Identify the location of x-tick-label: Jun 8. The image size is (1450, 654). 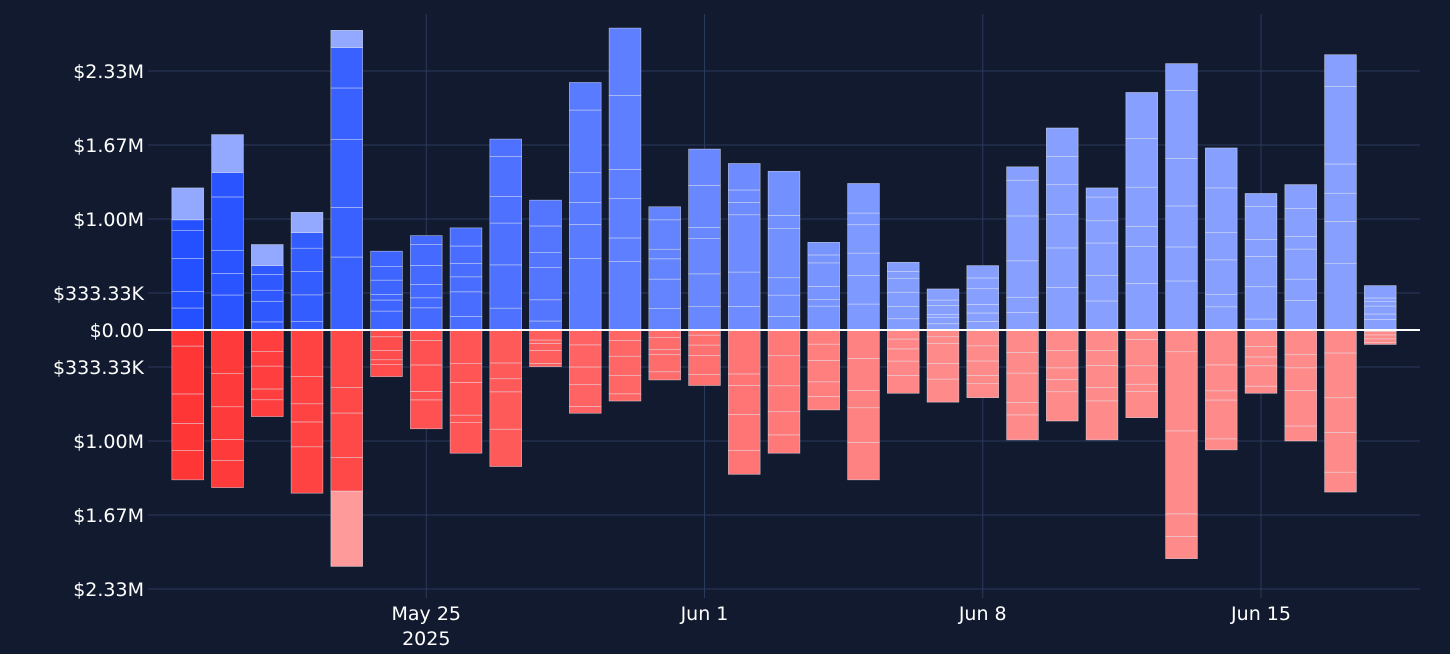
(982, 614).